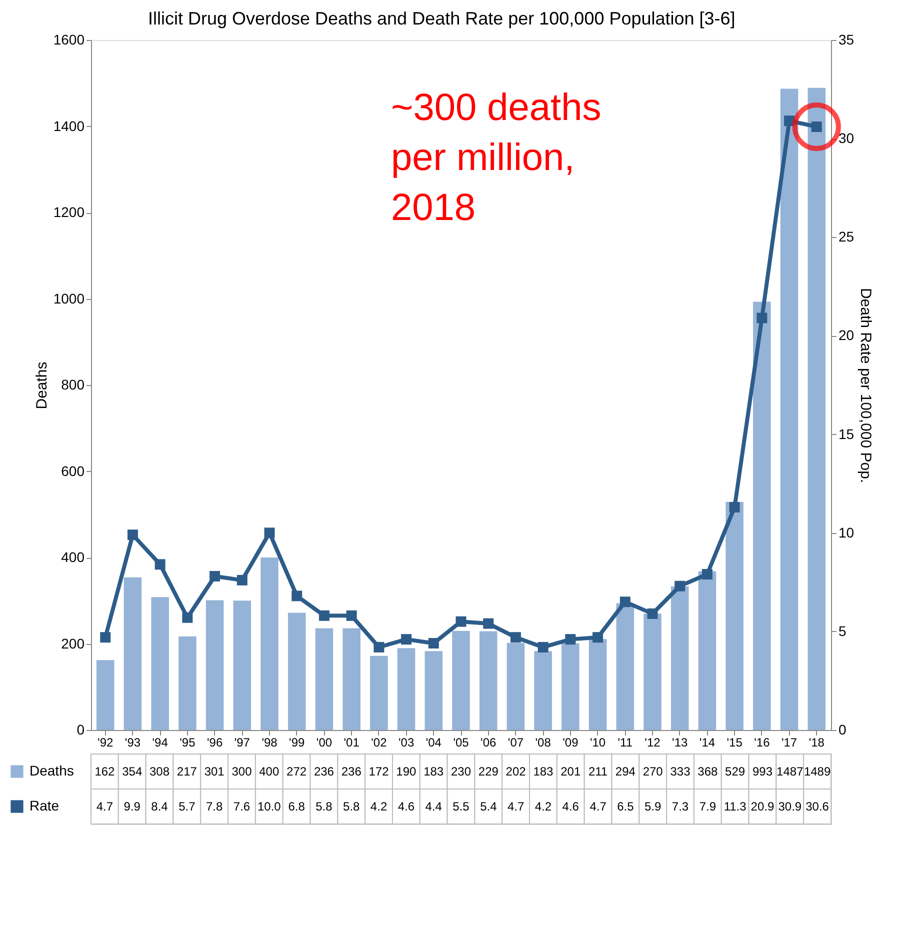  Describe the element at coordinates (270, 743) in the screenshot. I see `x-tick-label: '98` at that location.